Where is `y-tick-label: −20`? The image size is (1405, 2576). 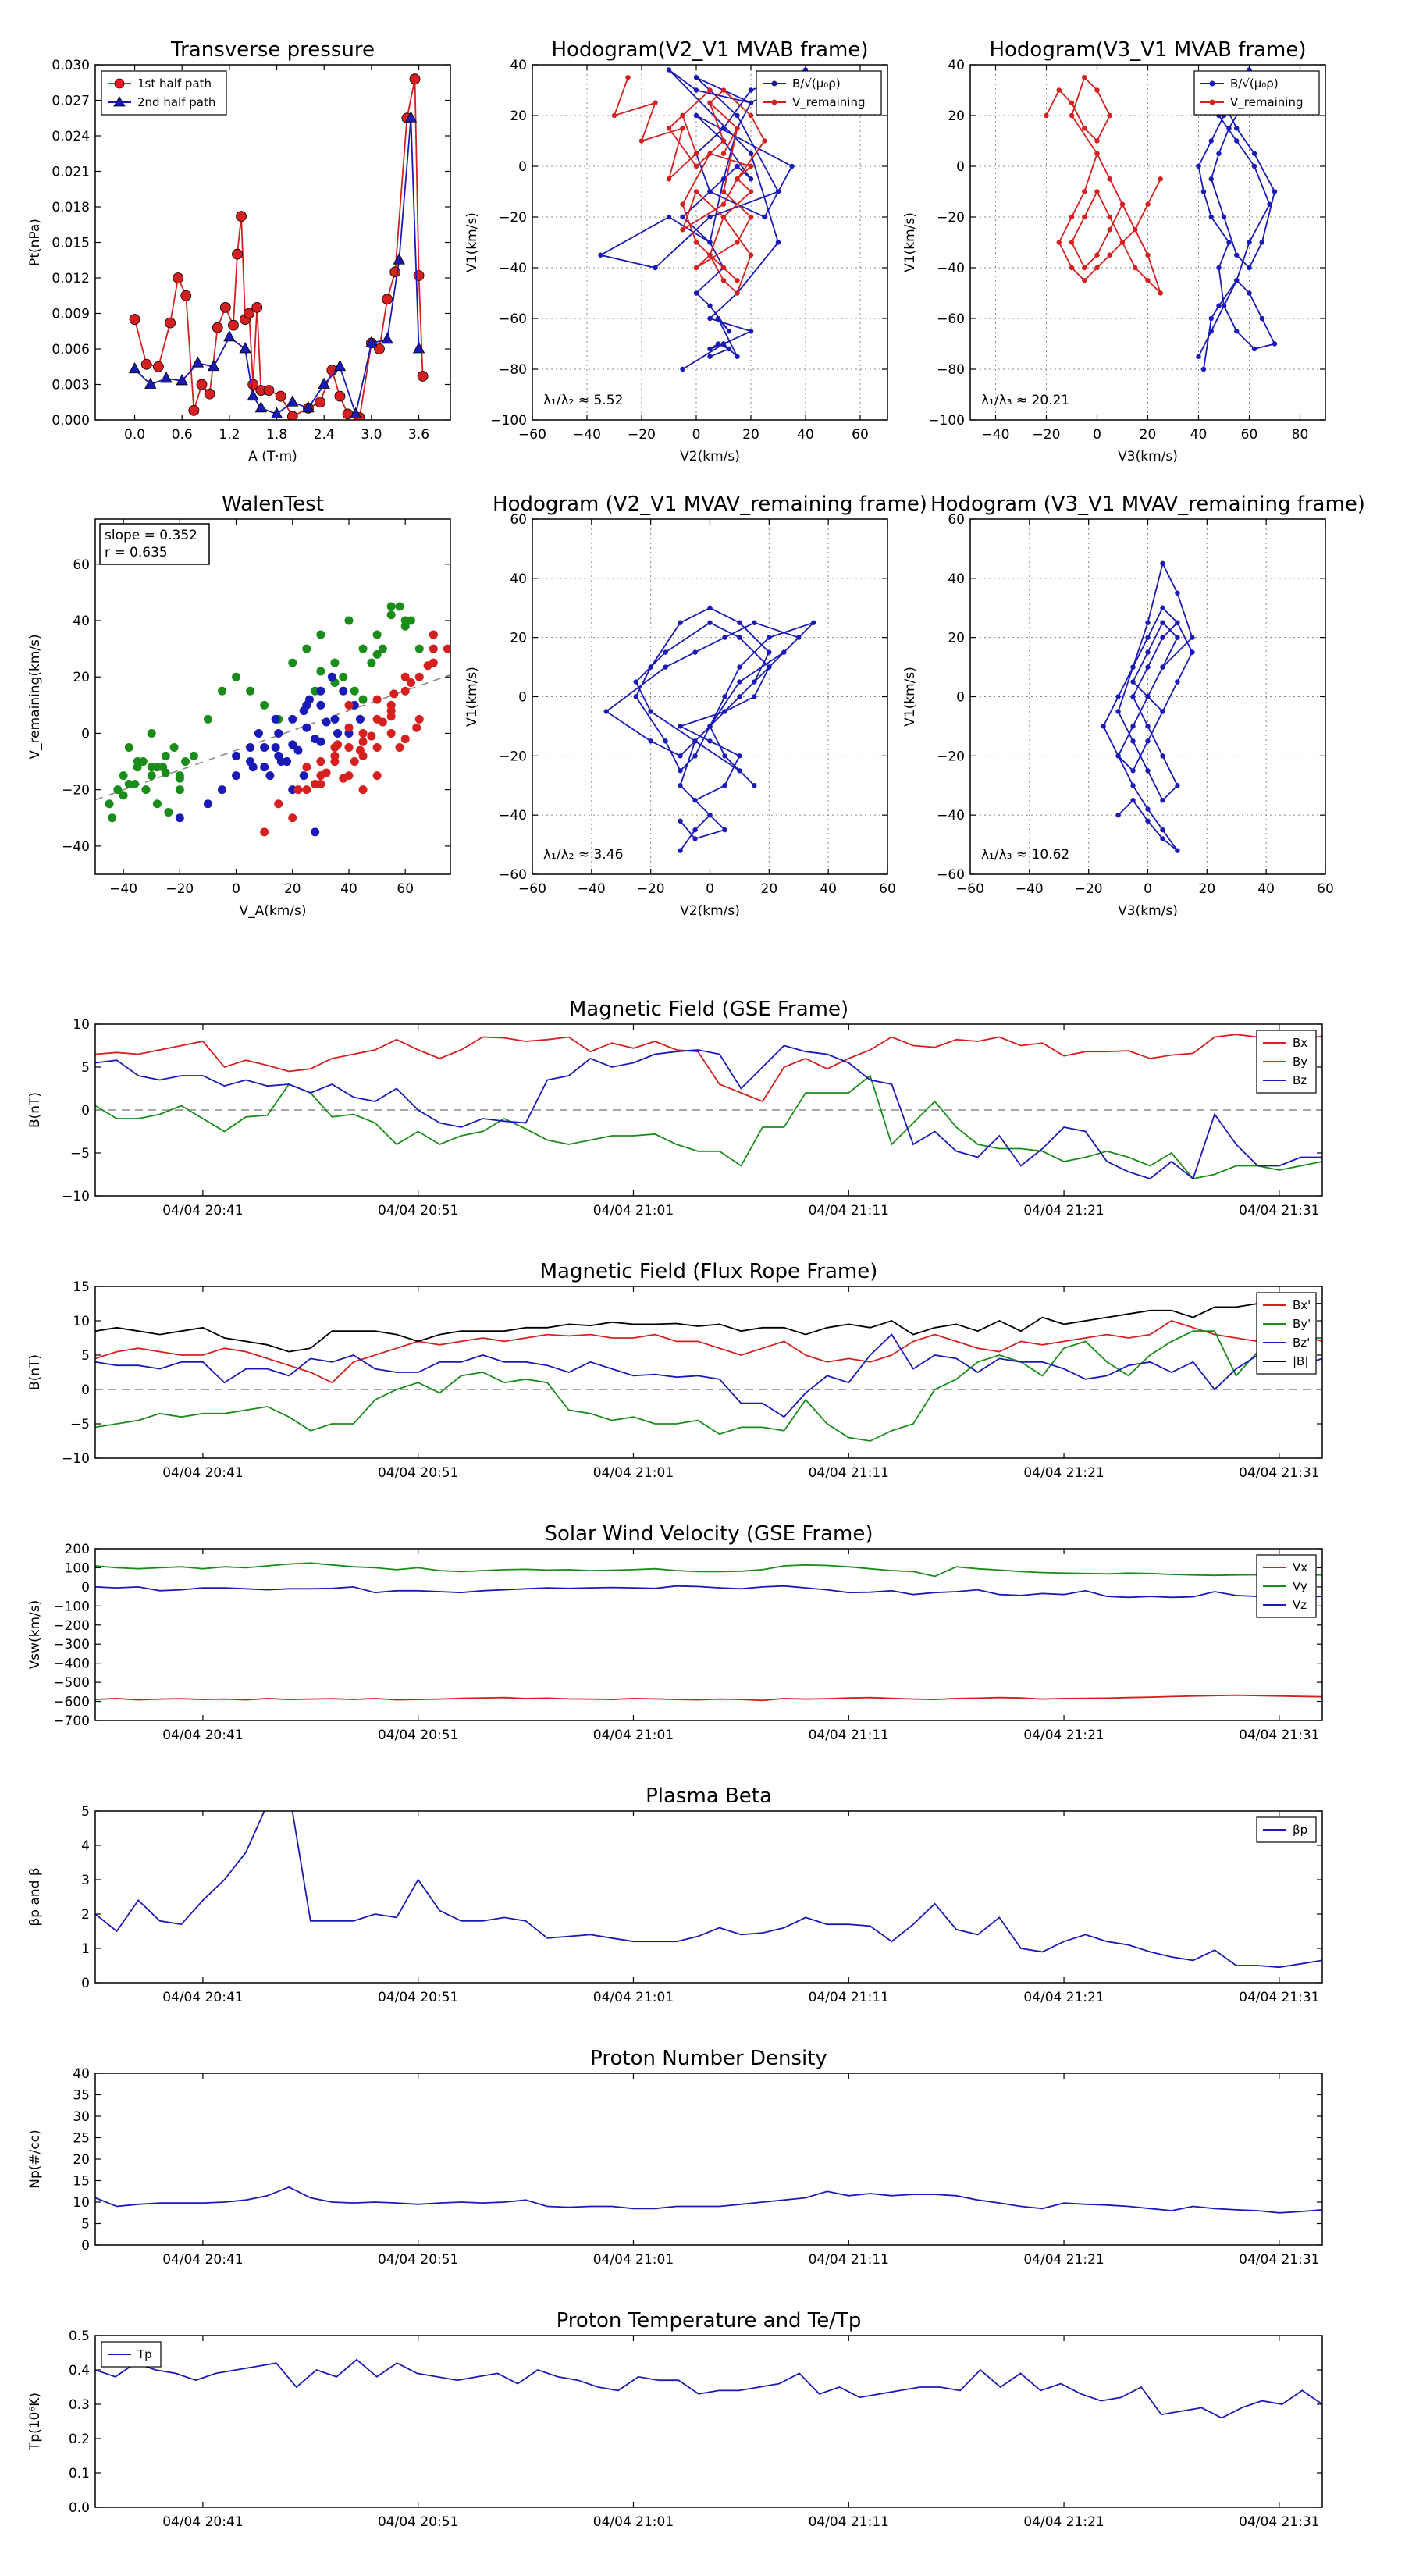 y-tick-label: −20 is located at coordinates (951, 218).